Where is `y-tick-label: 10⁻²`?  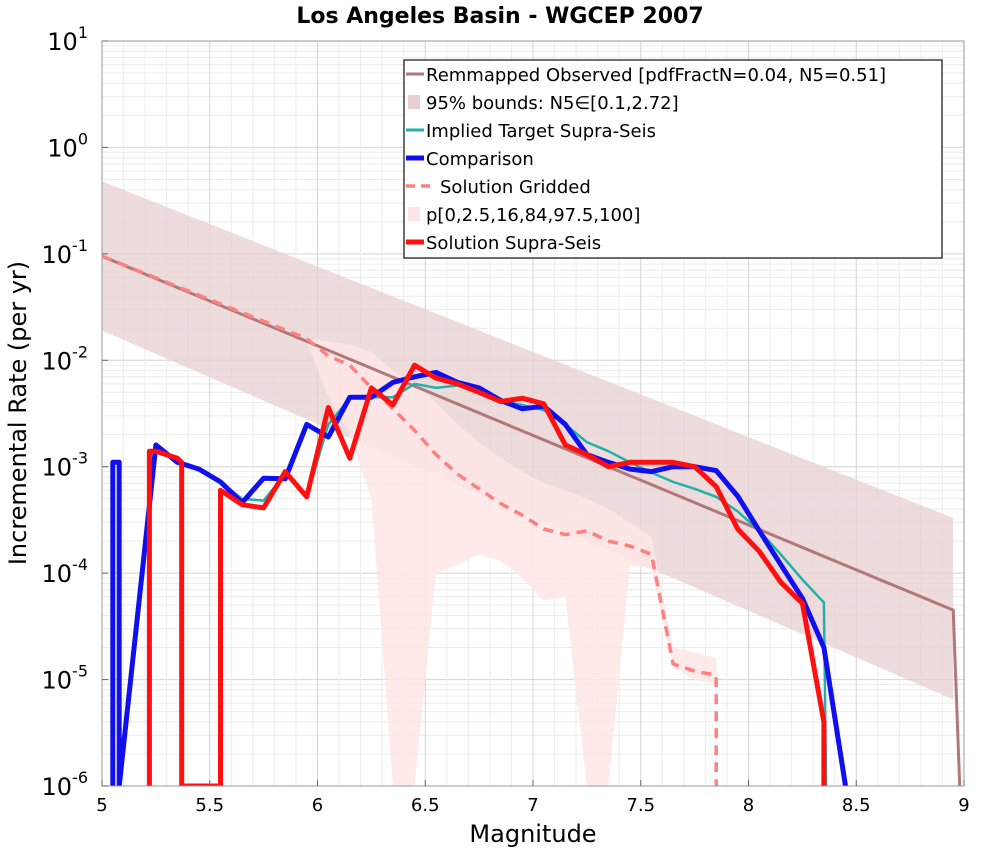 y-tick-label: 10⁻² is located at coordinates (65, 358).